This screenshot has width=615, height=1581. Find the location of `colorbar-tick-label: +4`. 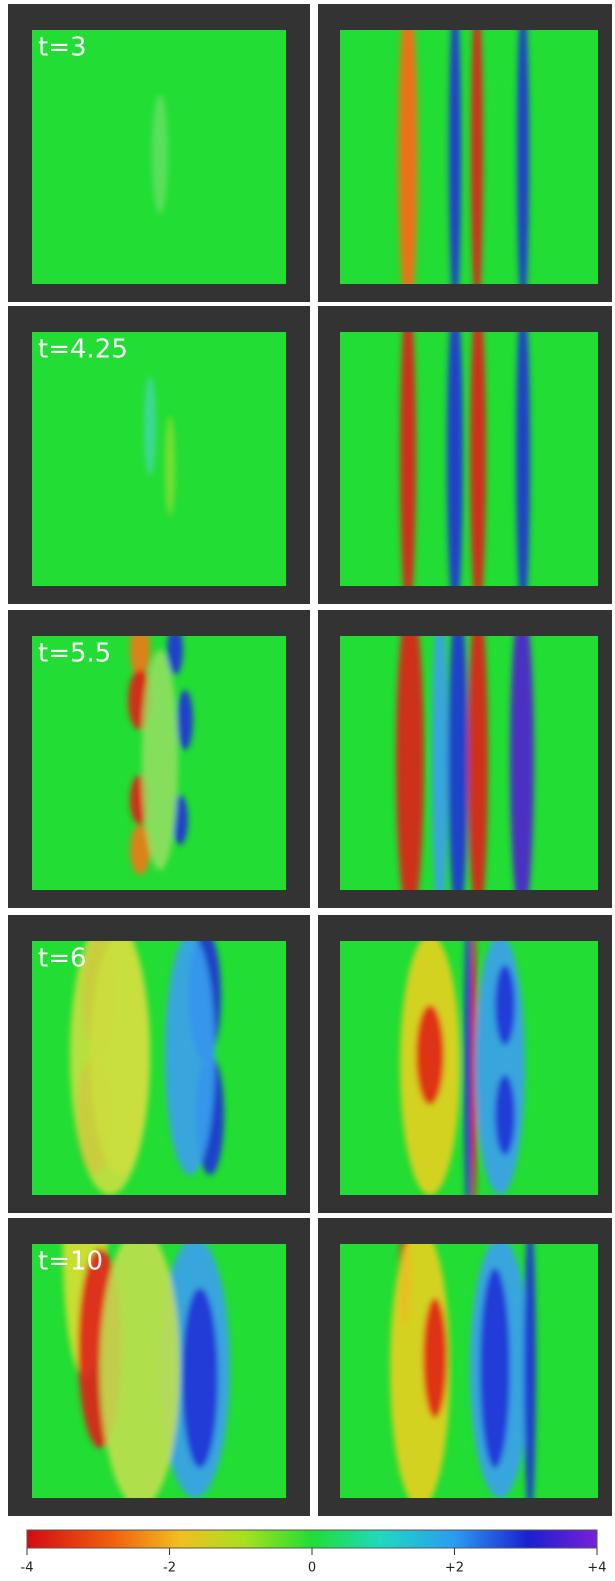

colorbar-tick-label: +4 is located at coordinates (596, 1568).